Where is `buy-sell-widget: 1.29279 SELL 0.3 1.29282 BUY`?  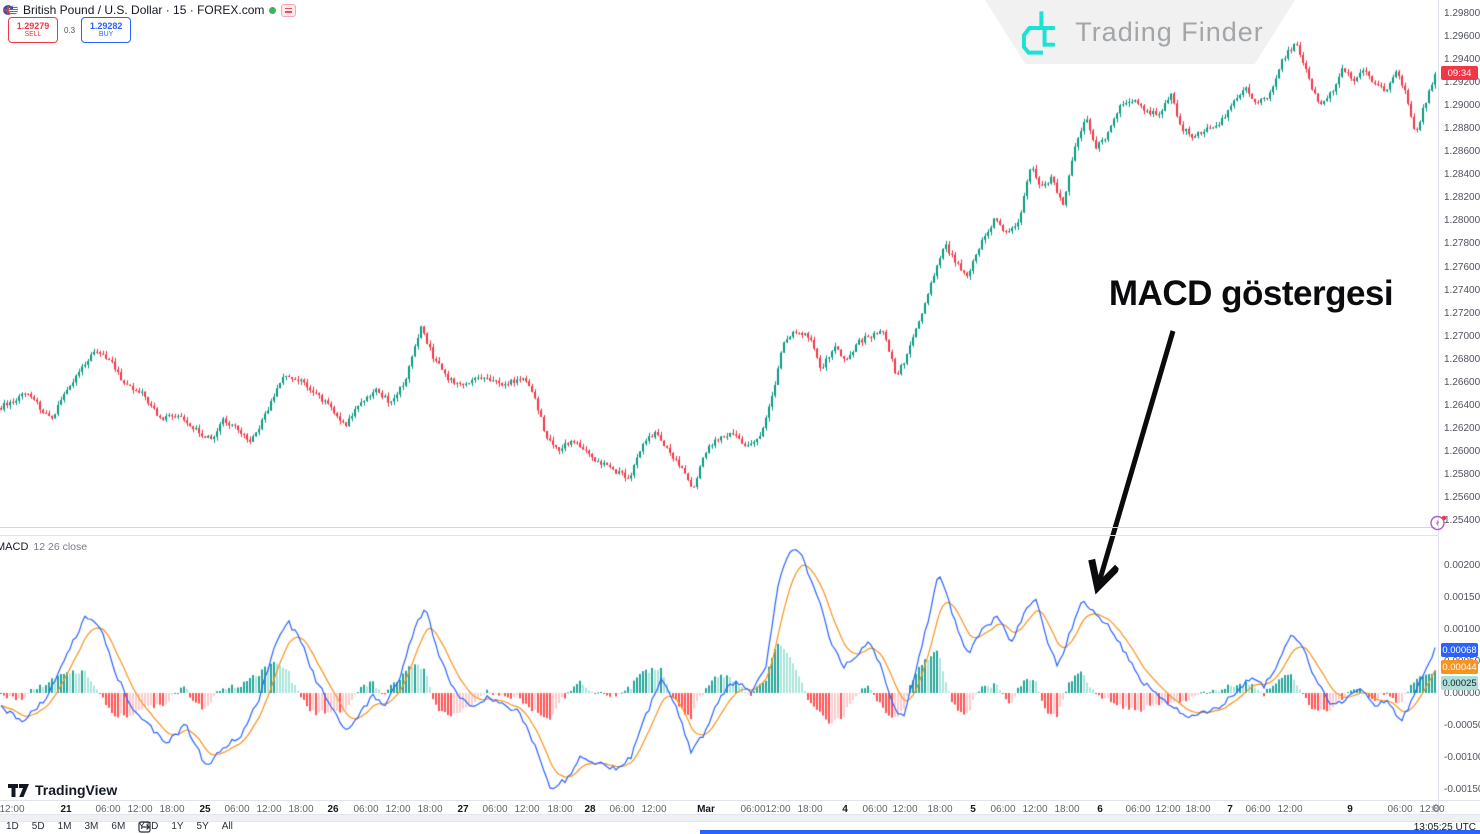 buy-sell-widget: 1.29279 SELL 0.3 1.29282 BUY is located at coordinates (70, 30).